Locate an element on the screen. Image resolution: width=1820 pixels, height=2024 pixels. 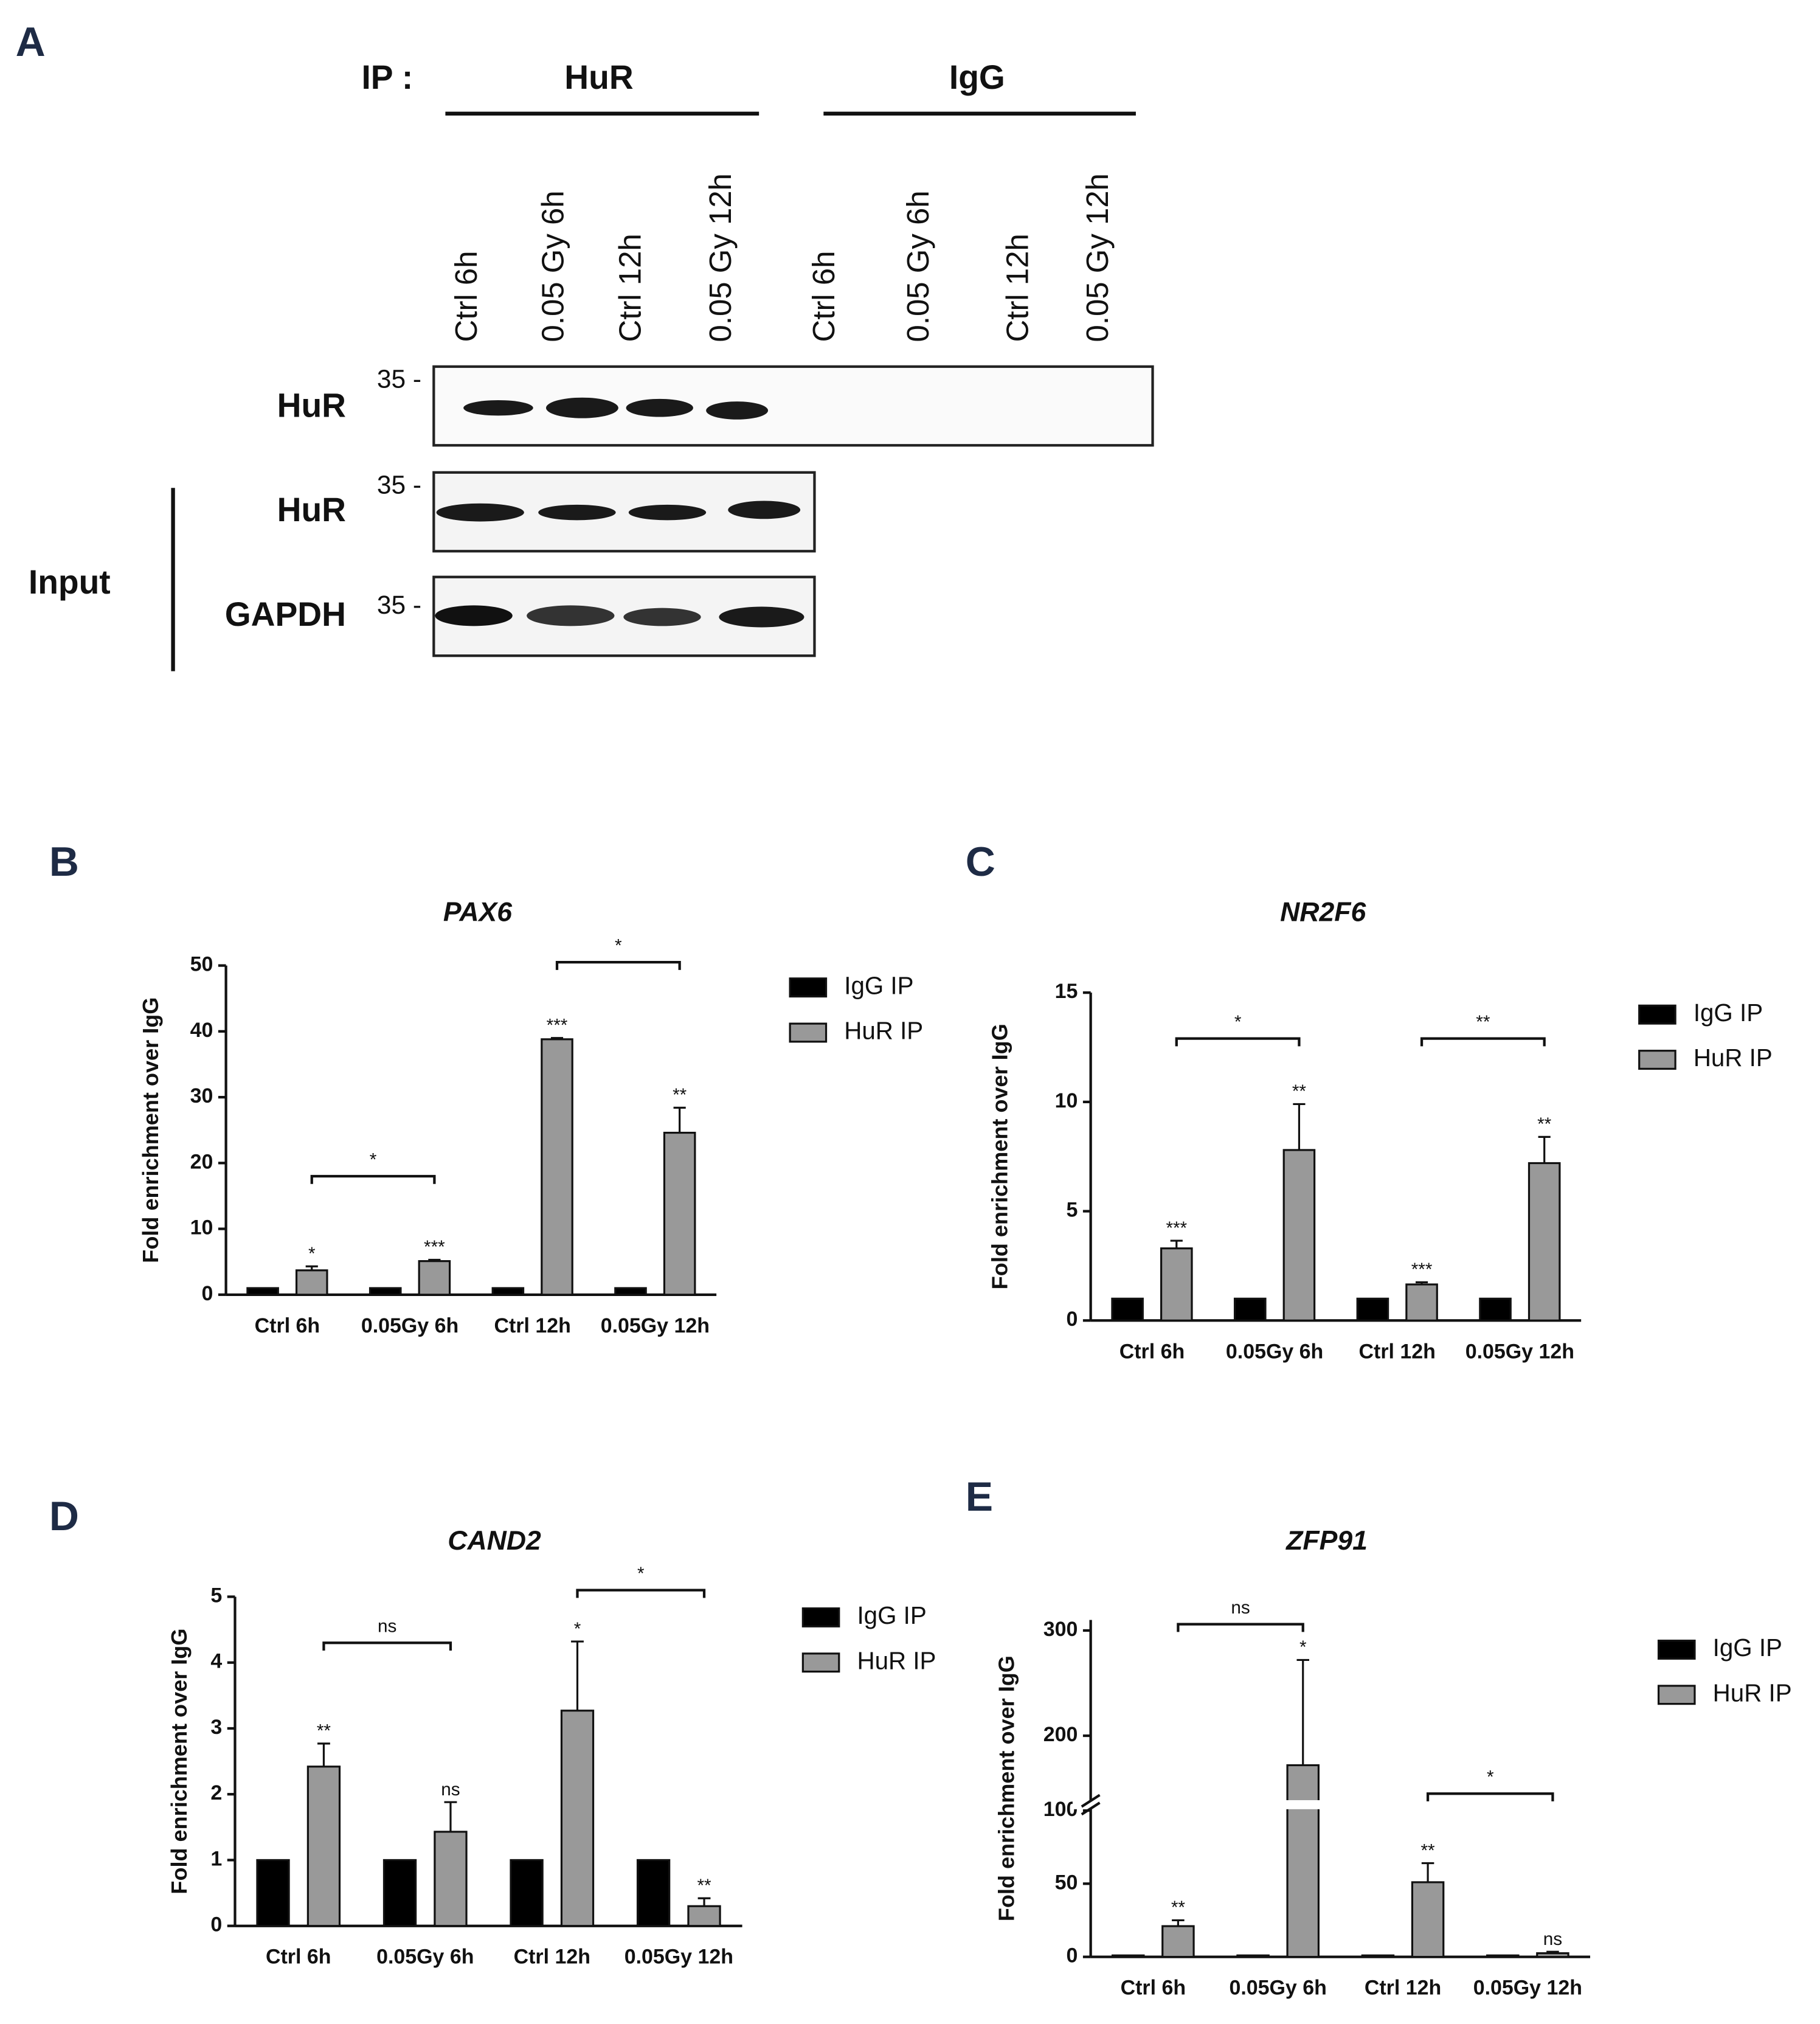
chart-title: ZFP91 is located at coordinates (1326, 1541).